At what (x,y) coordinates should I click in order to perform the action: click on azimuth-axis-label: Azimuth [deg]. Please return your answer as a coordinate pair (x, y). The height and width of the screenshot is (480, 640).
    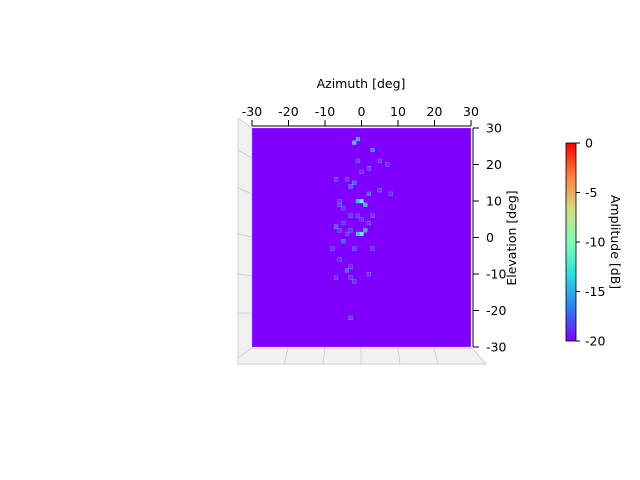
    Looking at the image, I should click on (361, 83).